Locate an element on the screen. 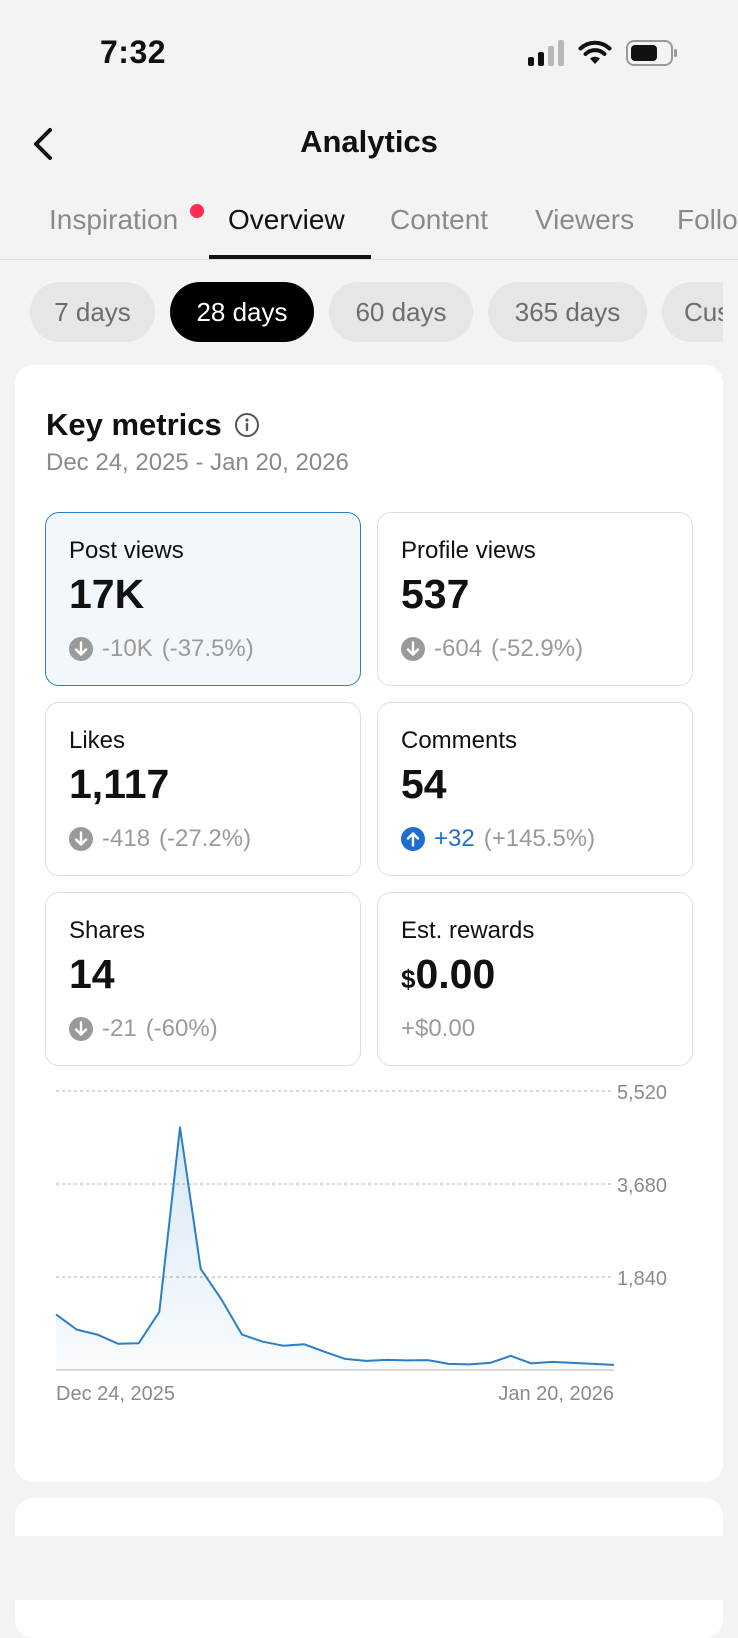 Image resolution: width=738 pixels, height=1638 pixels. x-label-start: Dec 24, 2025 is located at coordinates (115, 1394).